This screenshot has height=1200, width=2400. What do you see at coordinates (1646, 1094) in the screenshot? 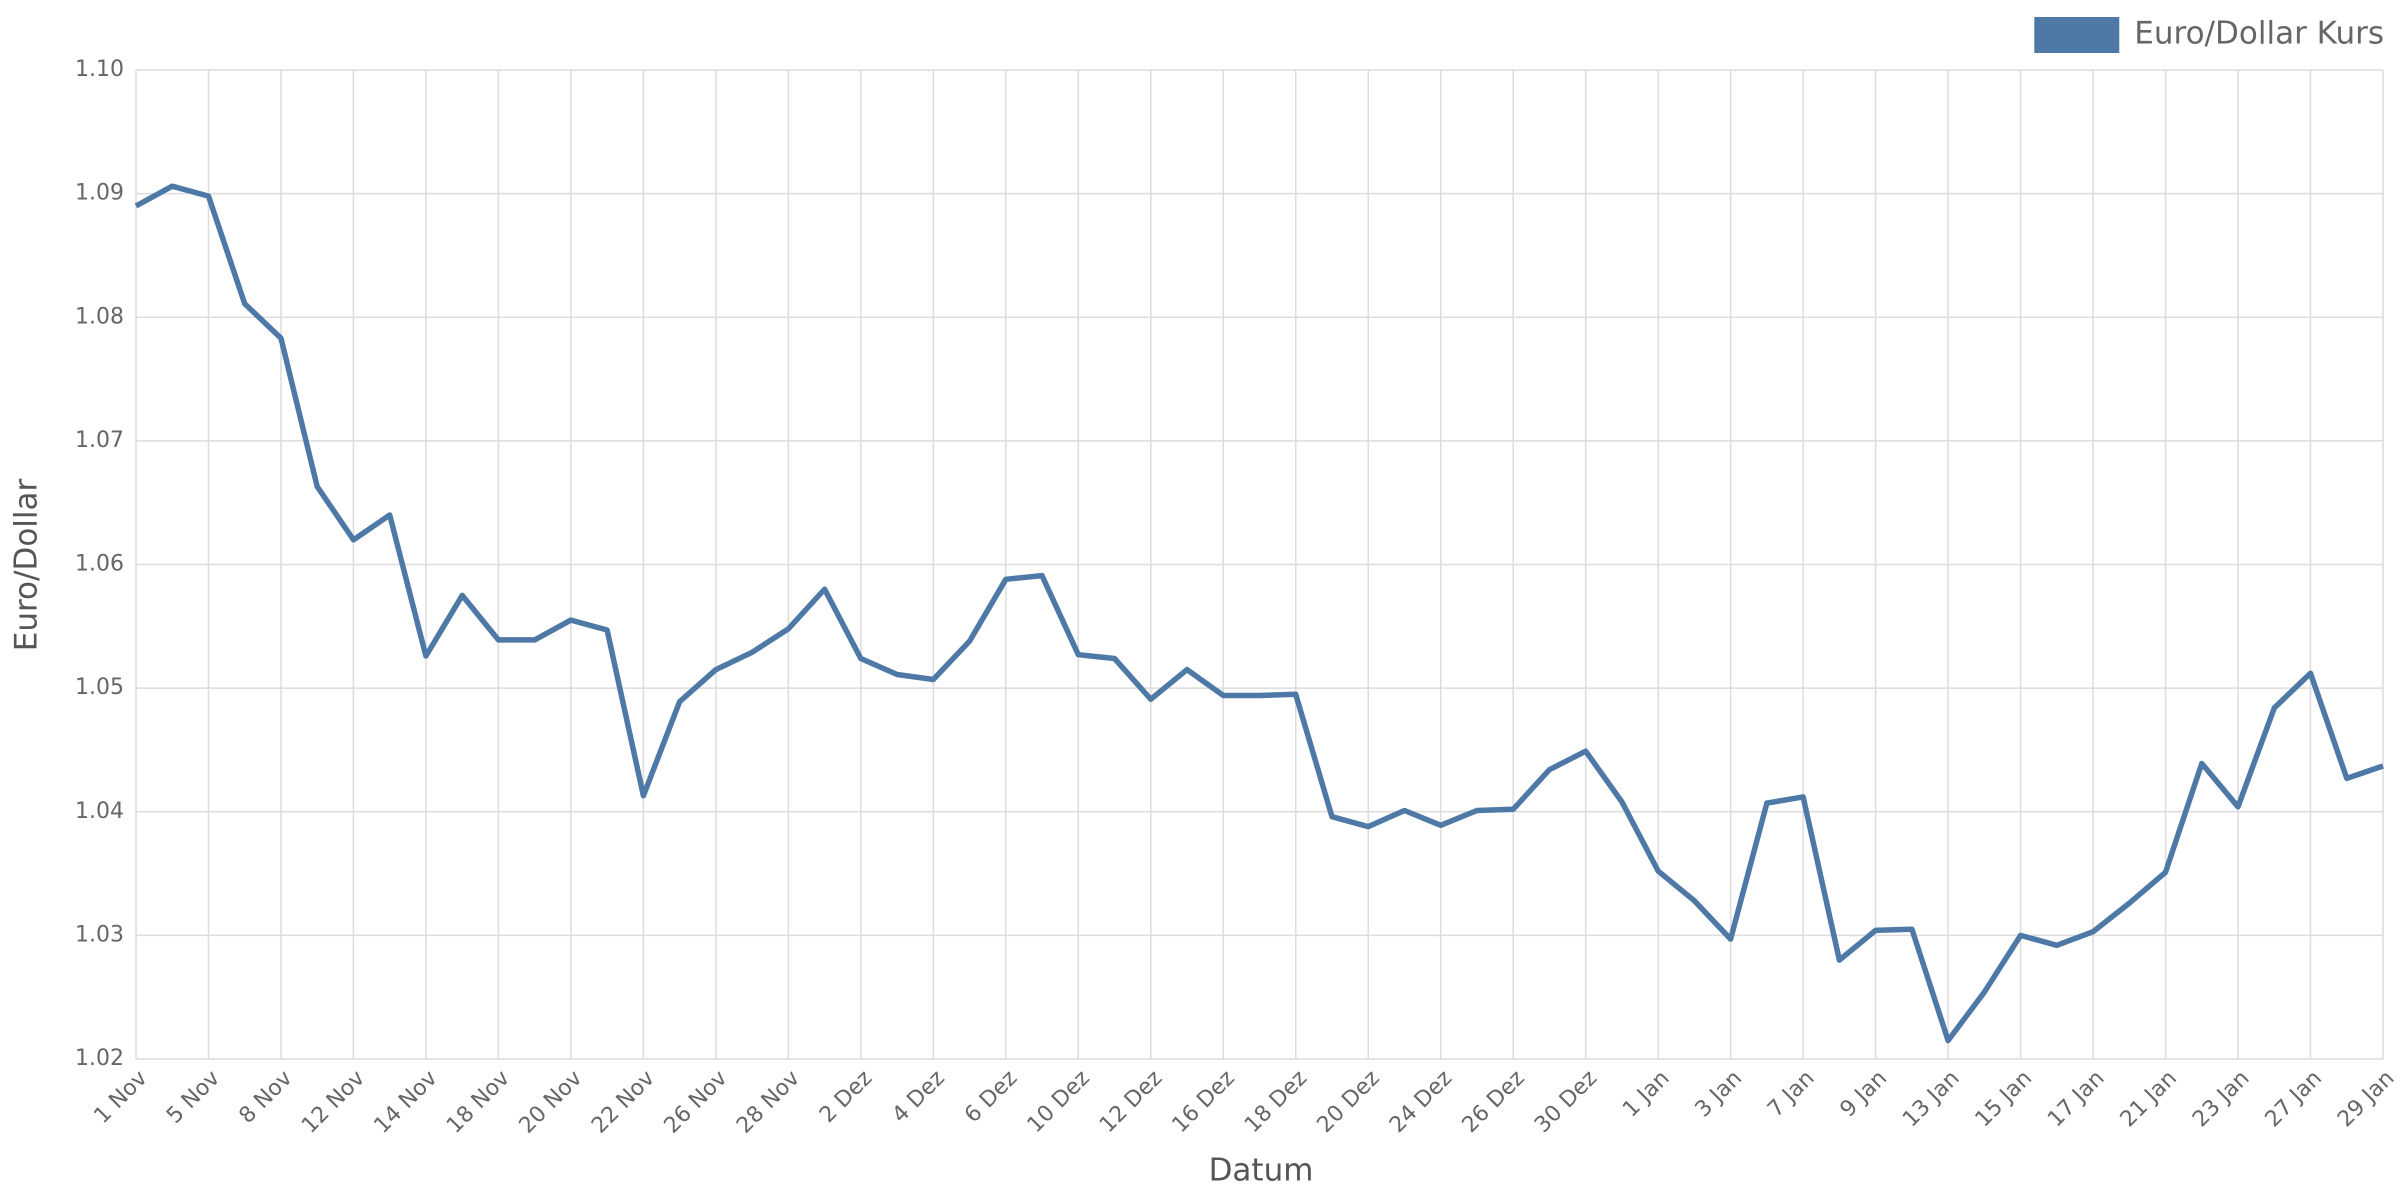
I see `x-tick-label: 1 Jan` at bounding box center [1646, 1094].